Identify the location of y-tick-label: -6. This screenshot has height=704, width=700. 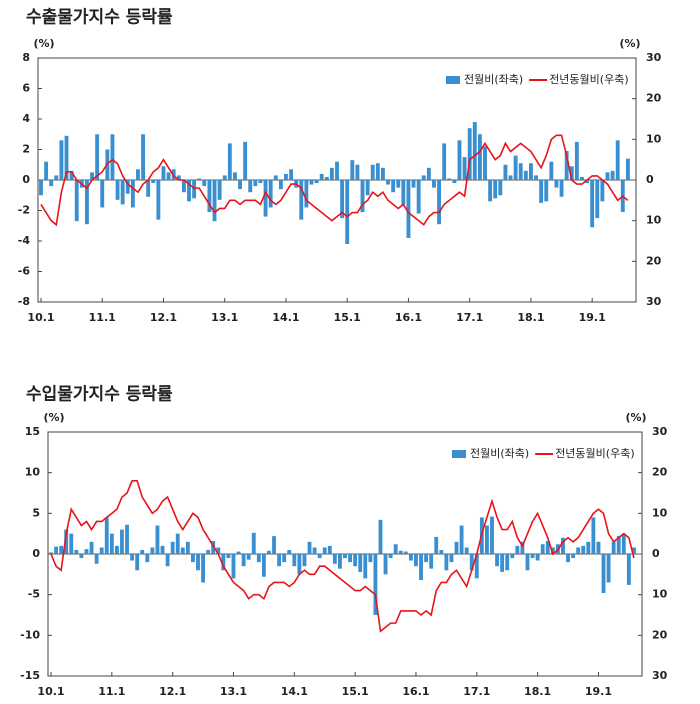
(24, 271).